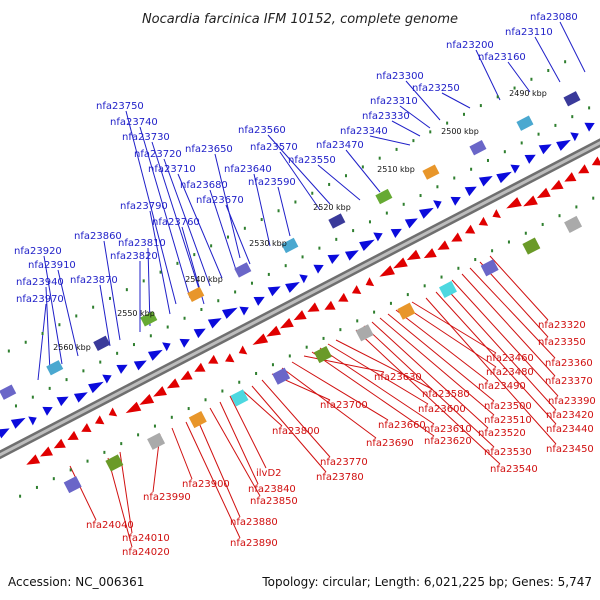 The width and height of the screenshot is (600, 600). Describe the element at coordinates (176, 222) in the screenshot. I see `gene-label: nfa23760` at that location.